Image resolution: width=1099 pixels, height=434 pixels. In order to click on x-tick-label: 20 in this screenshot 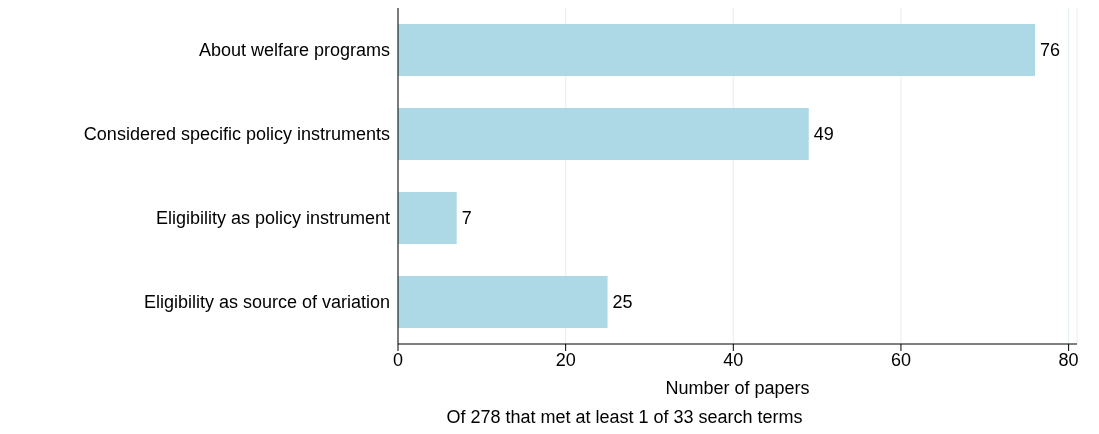, I will do `click(565, 359)`.